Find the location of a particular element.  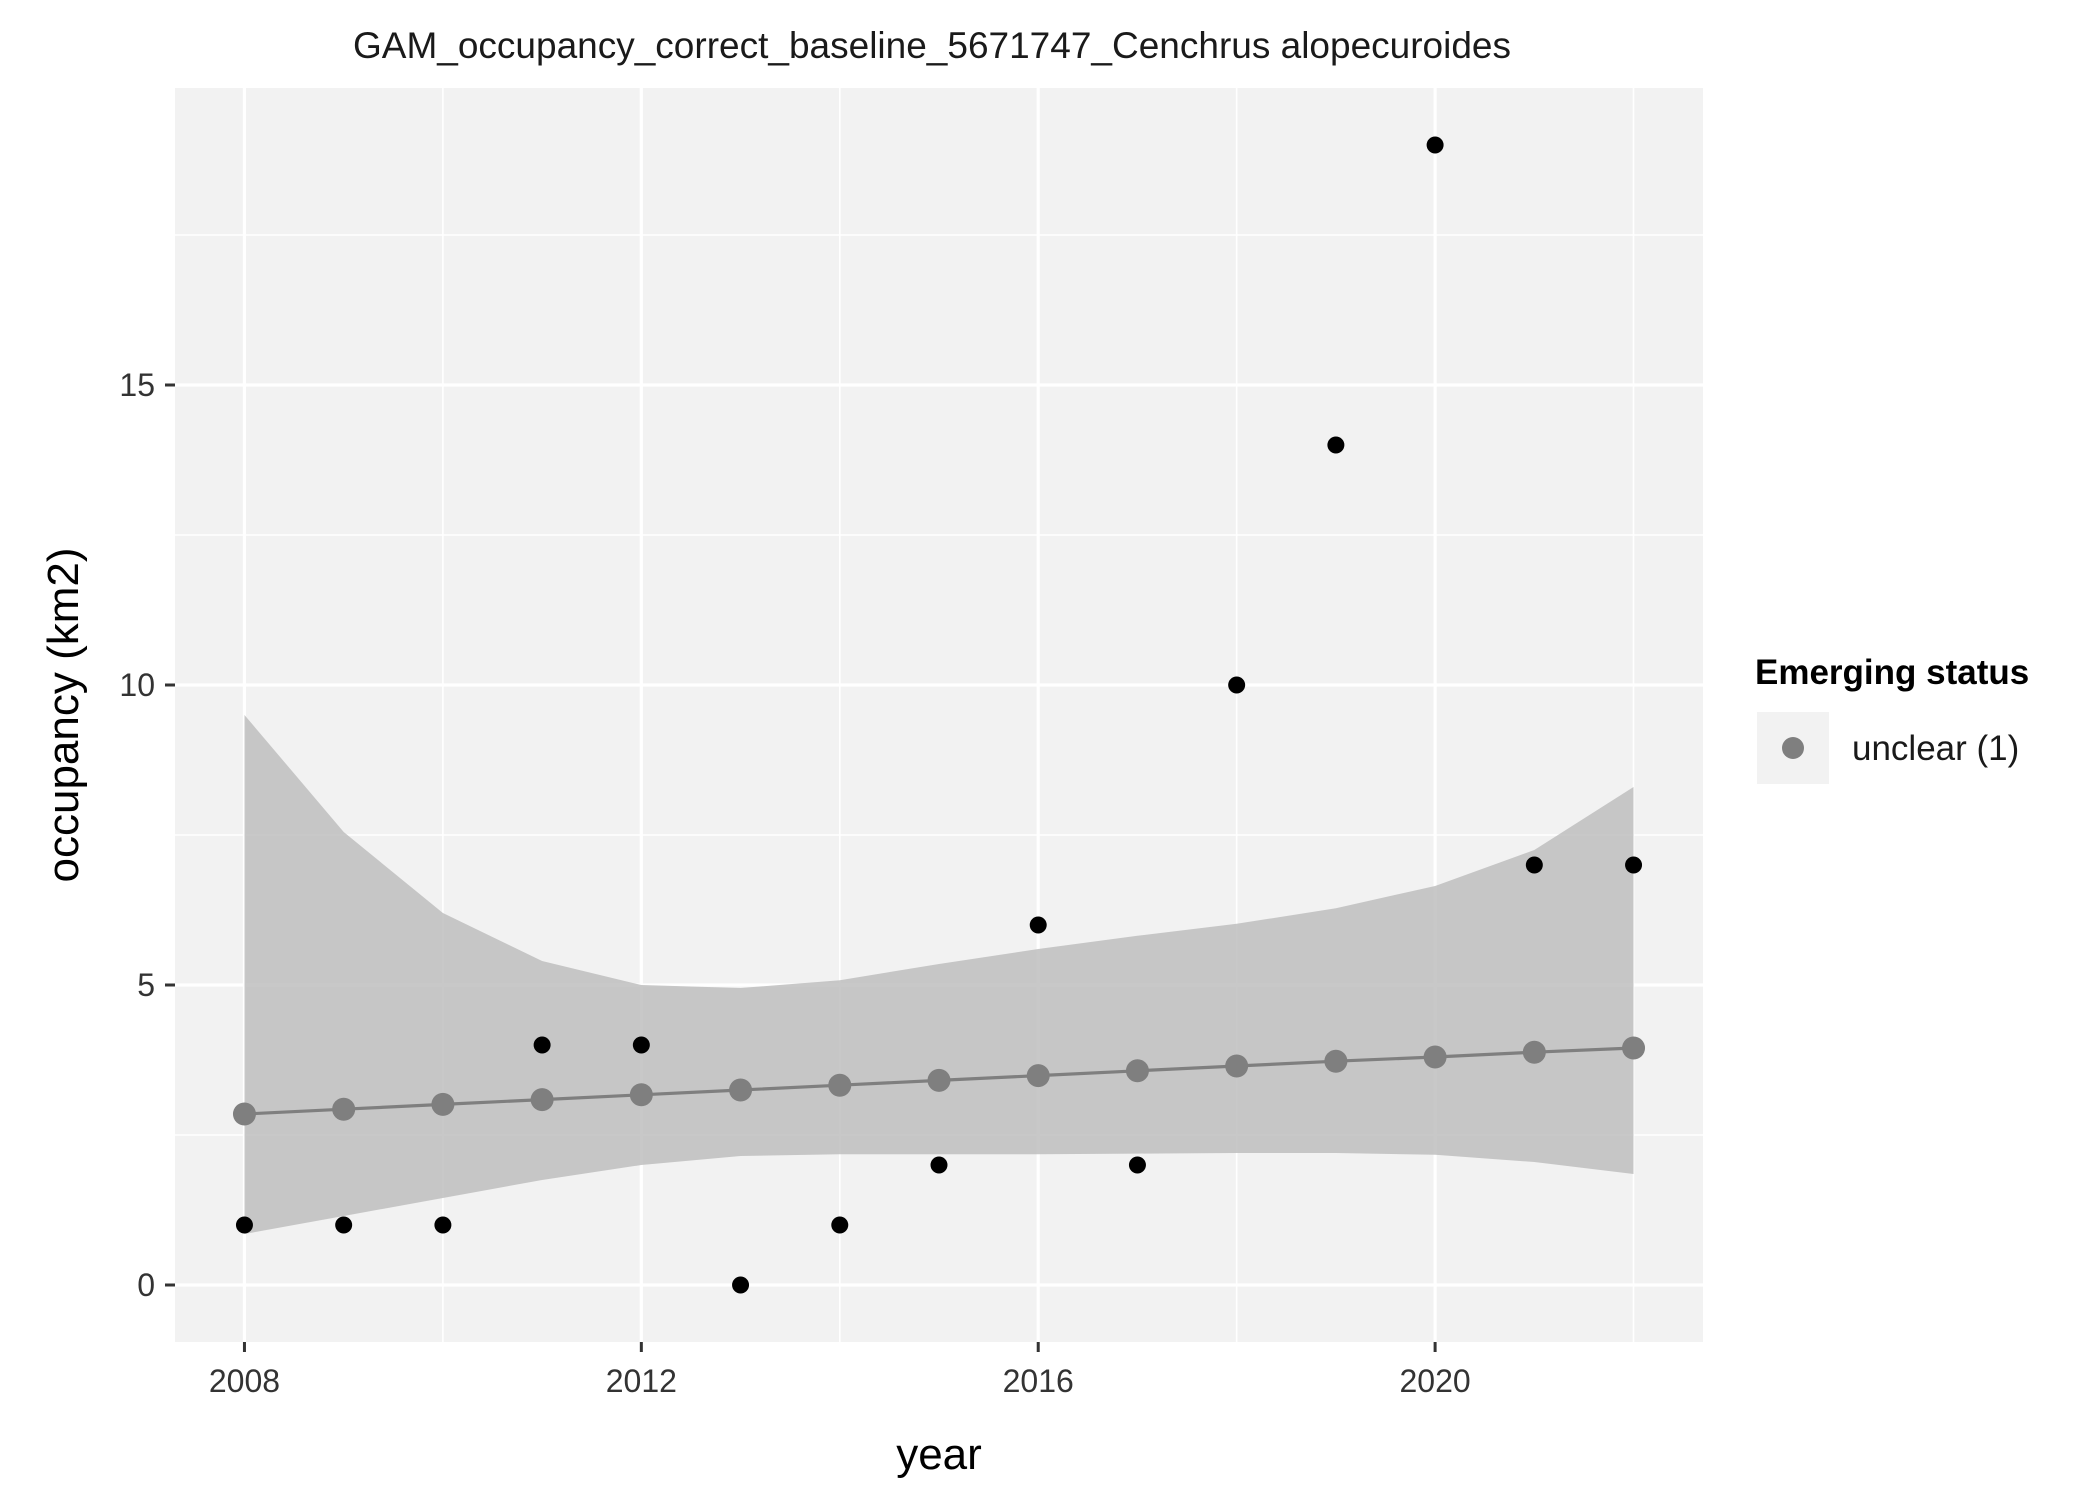

y-tick-label: 5 is located at coordinates (146, 985).